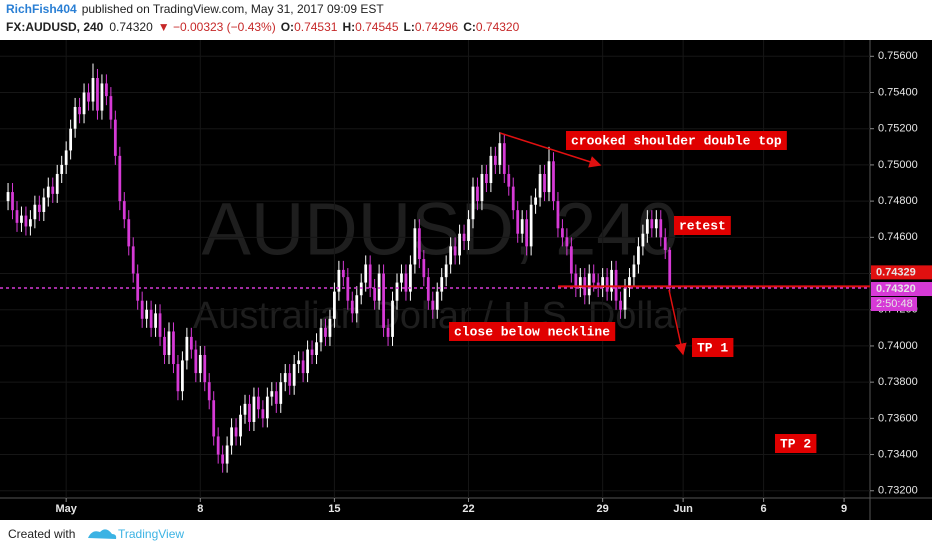 The height and width of the screenshot is (555, 932). Describe the element at coordinates (55, 27) in the screenshot. I see `symbol: FX:AUDUSD, 240` at that location.